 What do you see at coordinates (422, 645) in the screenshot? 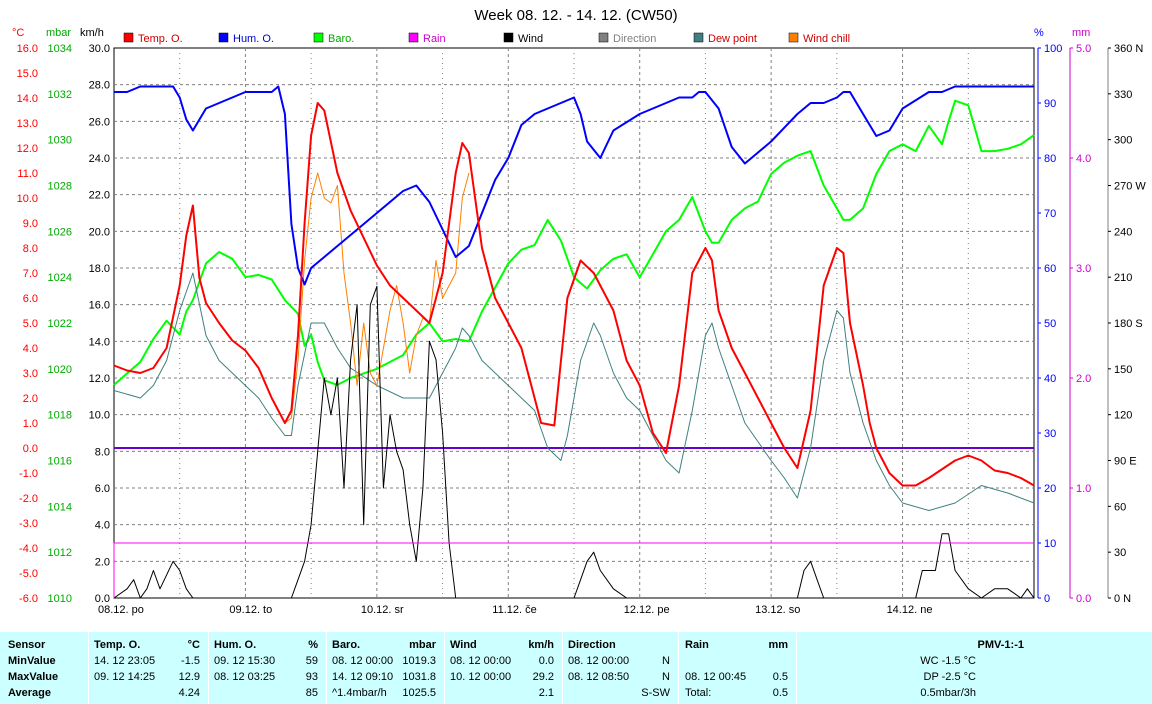
I see `header-baro-unit: mbar` at bounding box center [422, 645].